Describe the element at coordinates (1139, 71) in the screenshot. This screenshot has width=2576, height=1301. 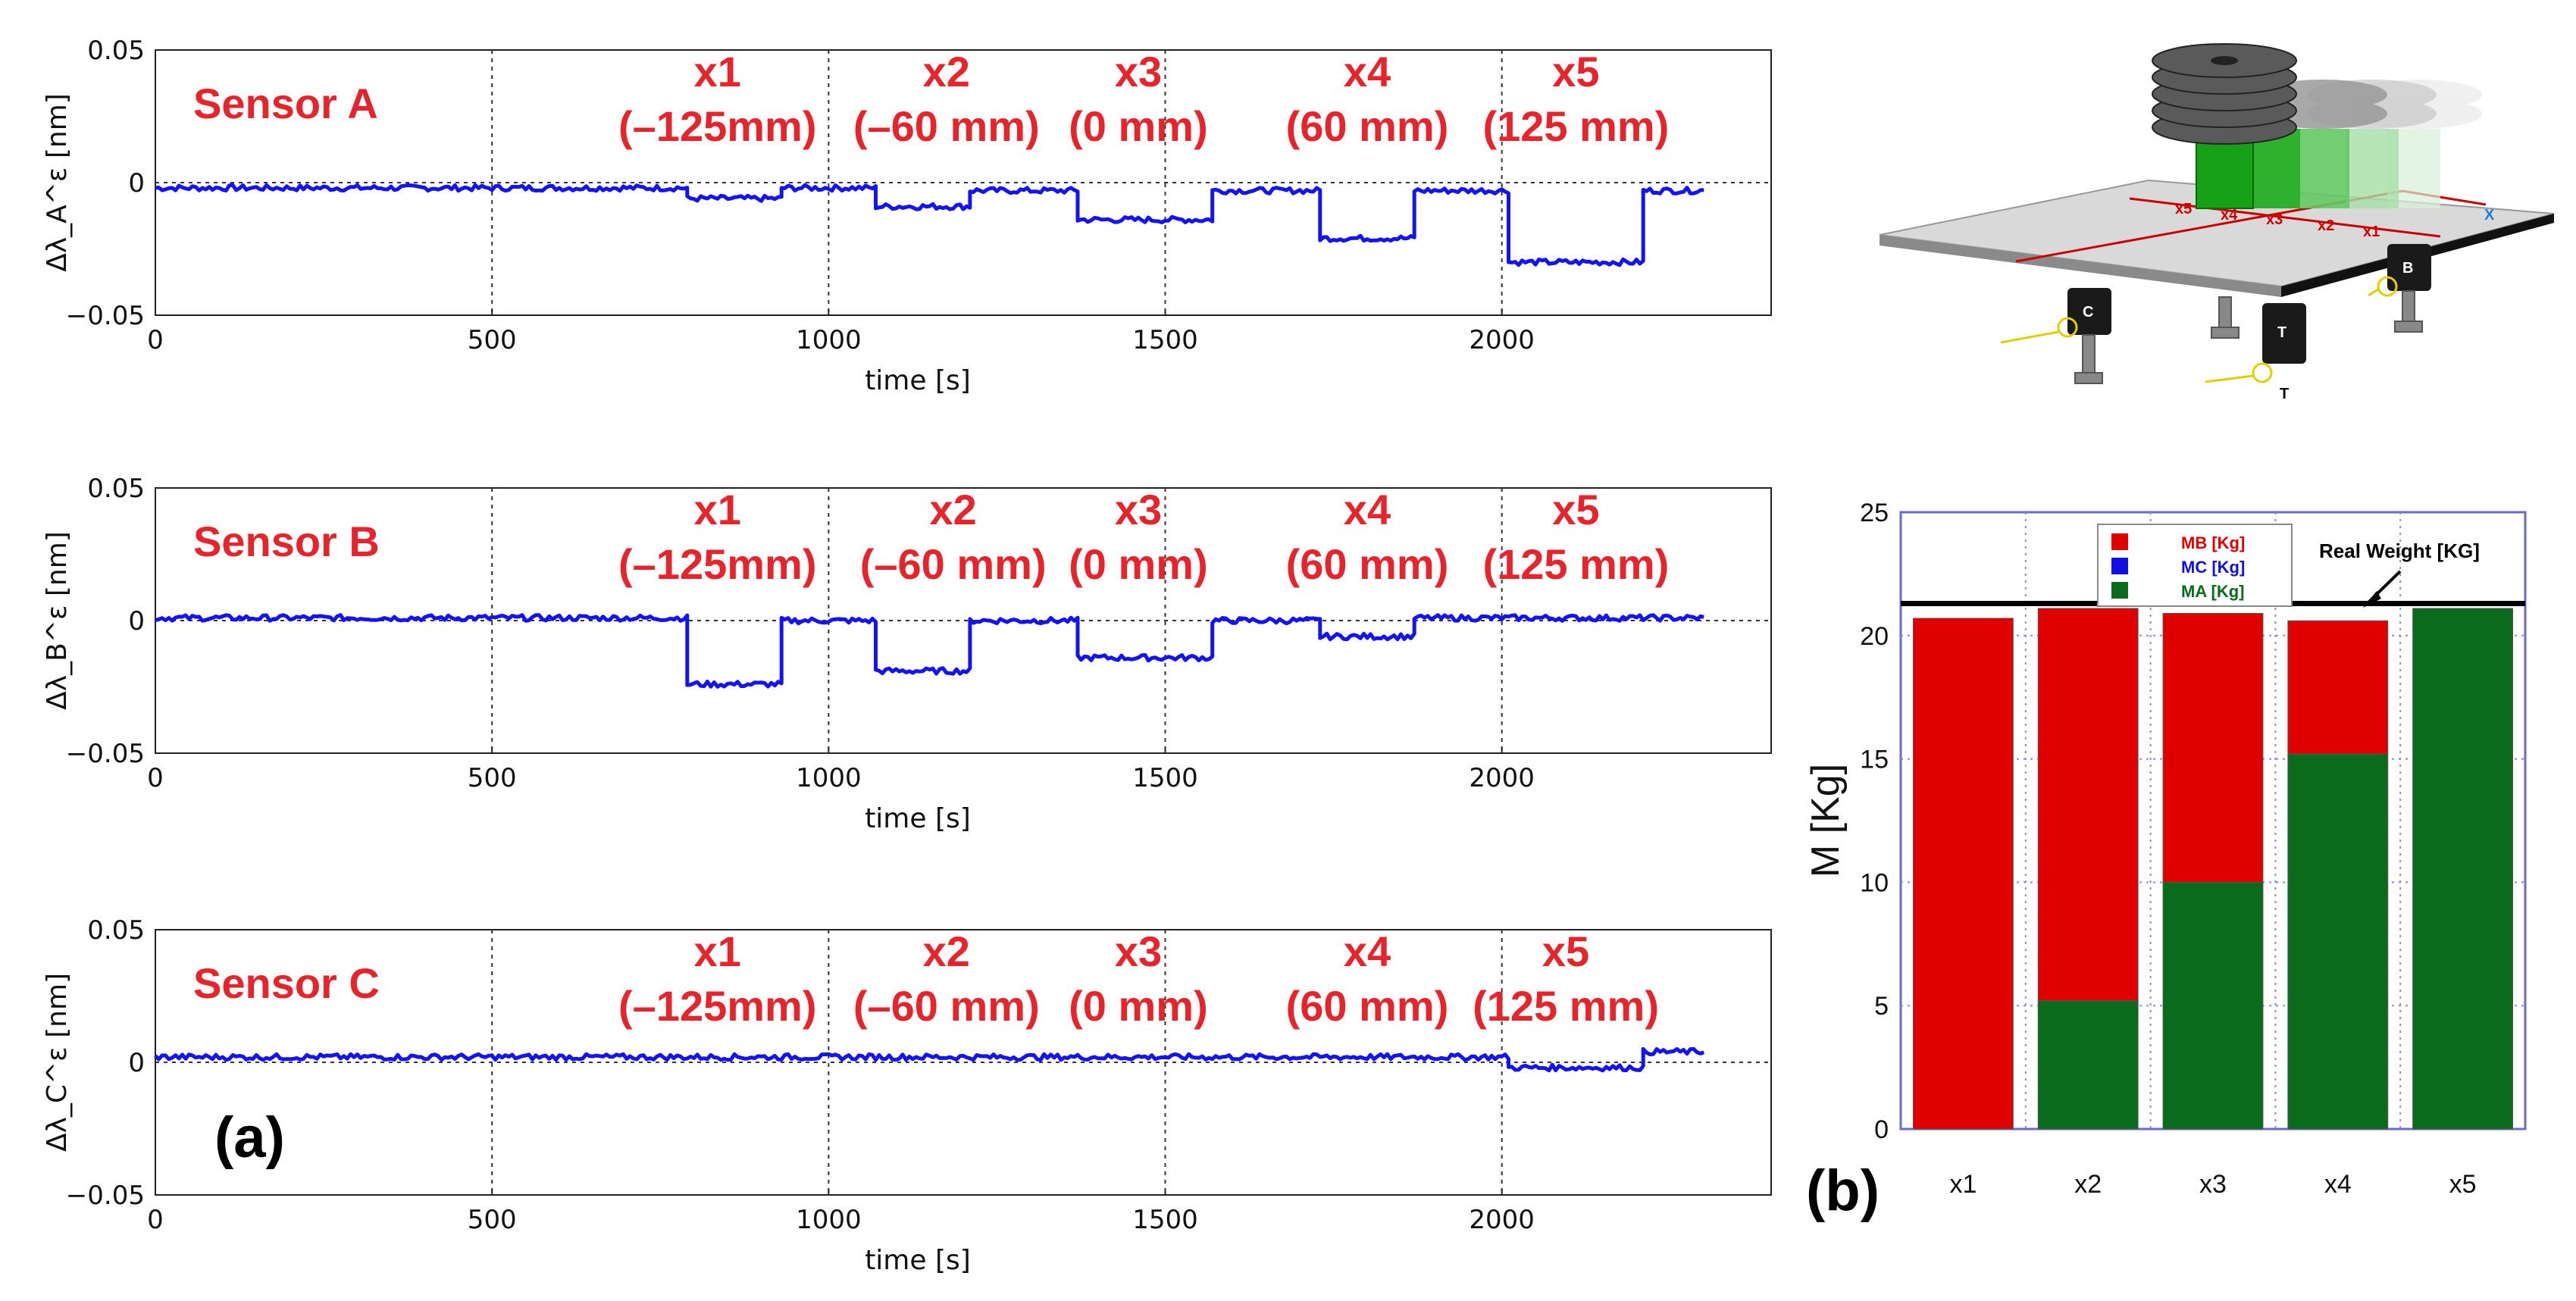
I see `sensor-a-annotation-label: x3` at that location.